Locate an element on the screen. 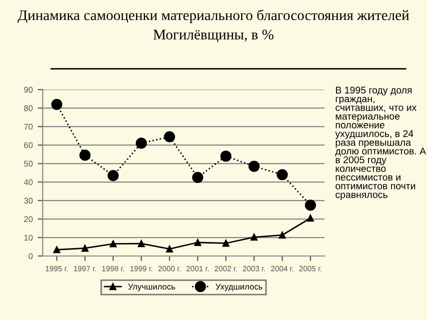 Image resolution: width=427 pixels, height=320 pixels. y-tick-label: 0 is located at coordinates (30, 256).